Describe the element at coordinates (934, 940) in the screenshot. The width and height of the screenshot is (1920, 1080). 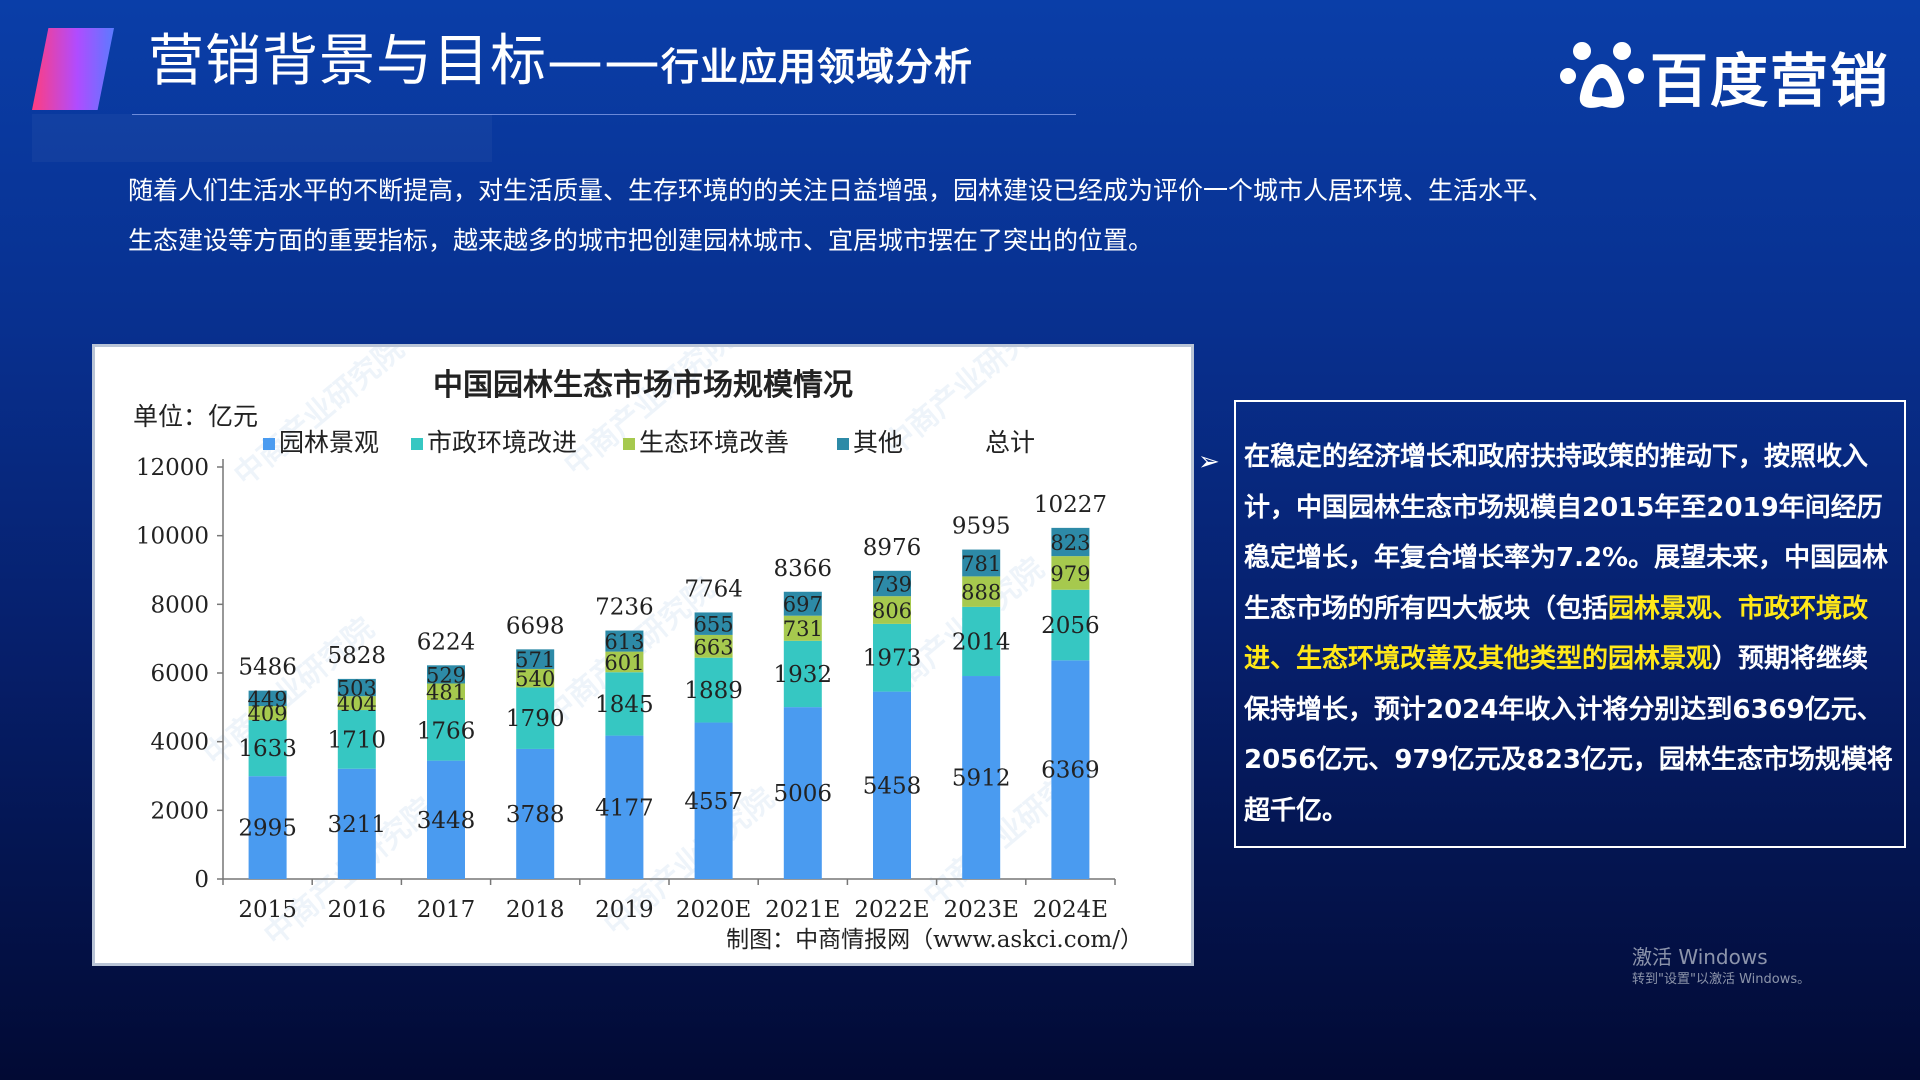
I see `chart-source: 制图：中商情报网（www.askci.com/）` at that location.